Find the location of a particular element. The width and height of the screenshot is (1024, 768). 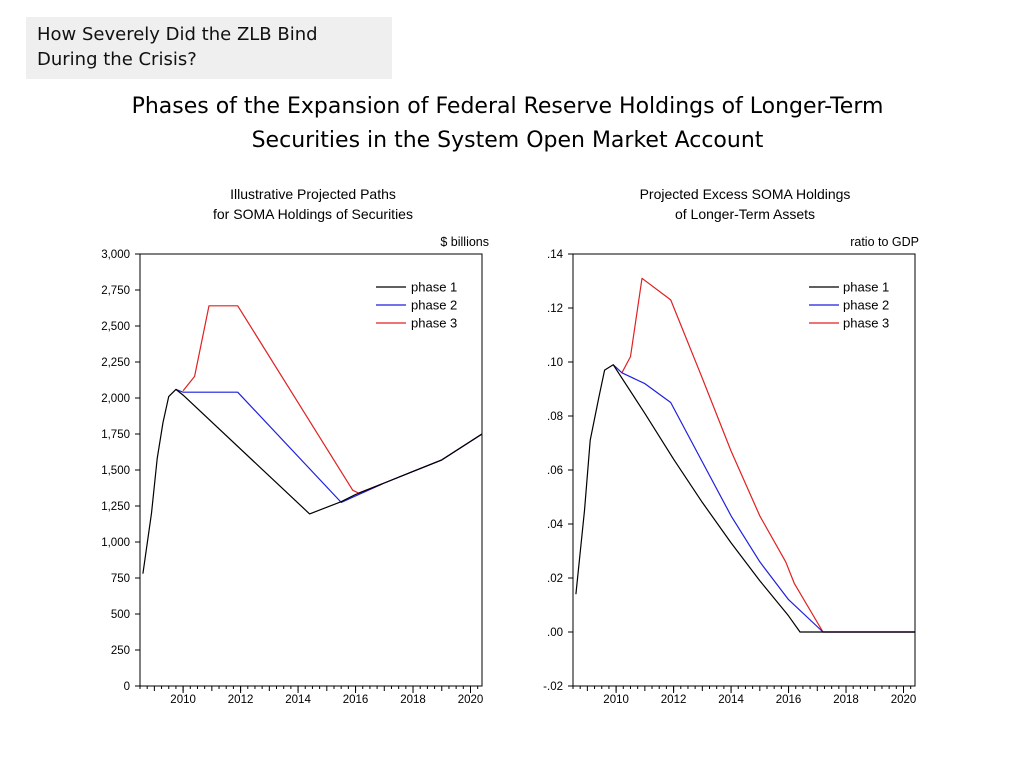

y-tick-label: 250 is located at coordinates (120, 651).